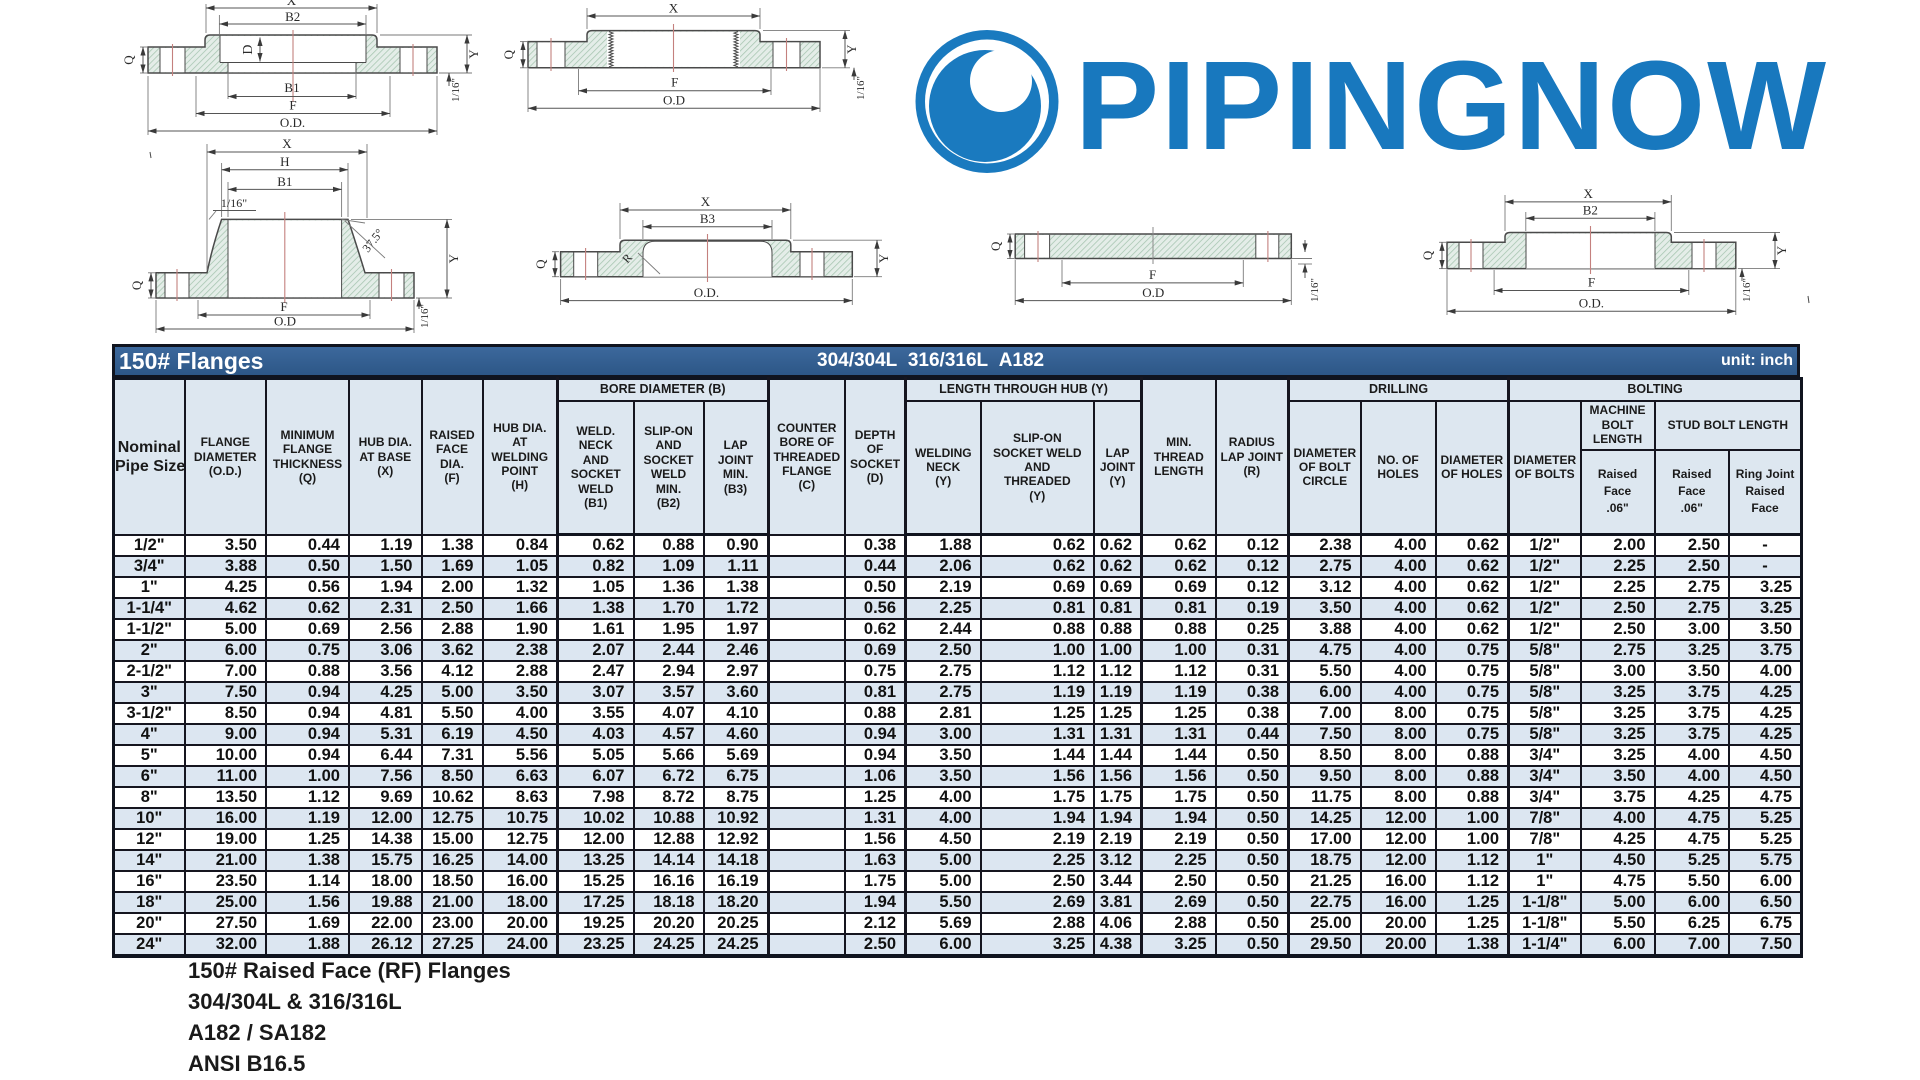  What do you see at coordinates (284, 161) in the screenshot?
I see `svg-text: H` at bounding box center [284, 161].